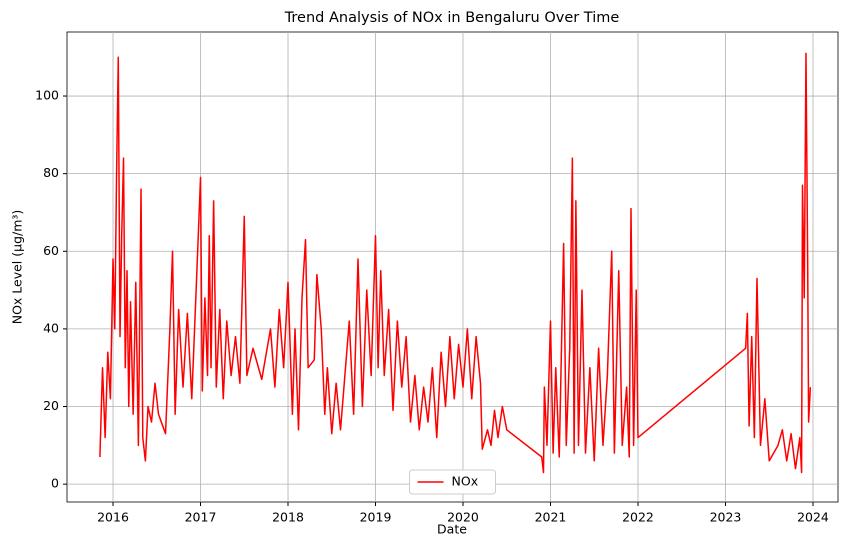  I want to click on y-tick-label: 0, so click(55, 483).